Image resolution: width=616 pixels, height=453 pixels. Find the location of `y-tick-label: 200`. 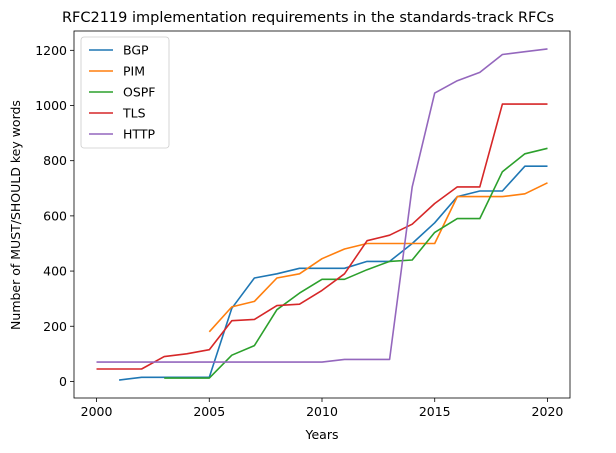

y-tick-label: 200 is located at coordinates (55, 326).